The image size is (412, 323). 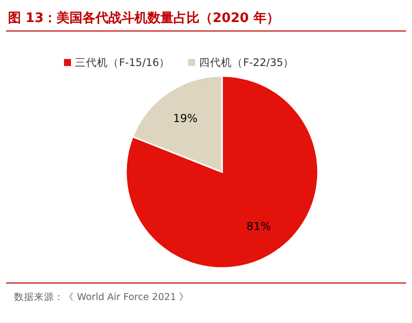 What do you see at coordinates (246, 63) in the screenshot?
I see `legend-label: 四代机（F-22/35）` at bounding box center [246, 63].